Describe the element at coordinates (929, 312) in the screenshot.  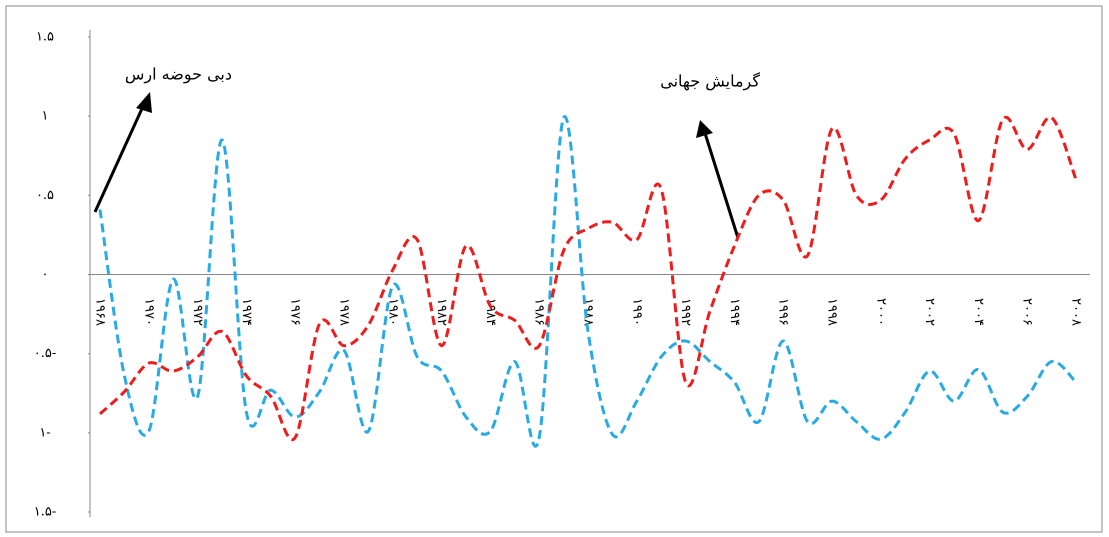
I see `x-tick-label: ۲۰۰۲` at that location.